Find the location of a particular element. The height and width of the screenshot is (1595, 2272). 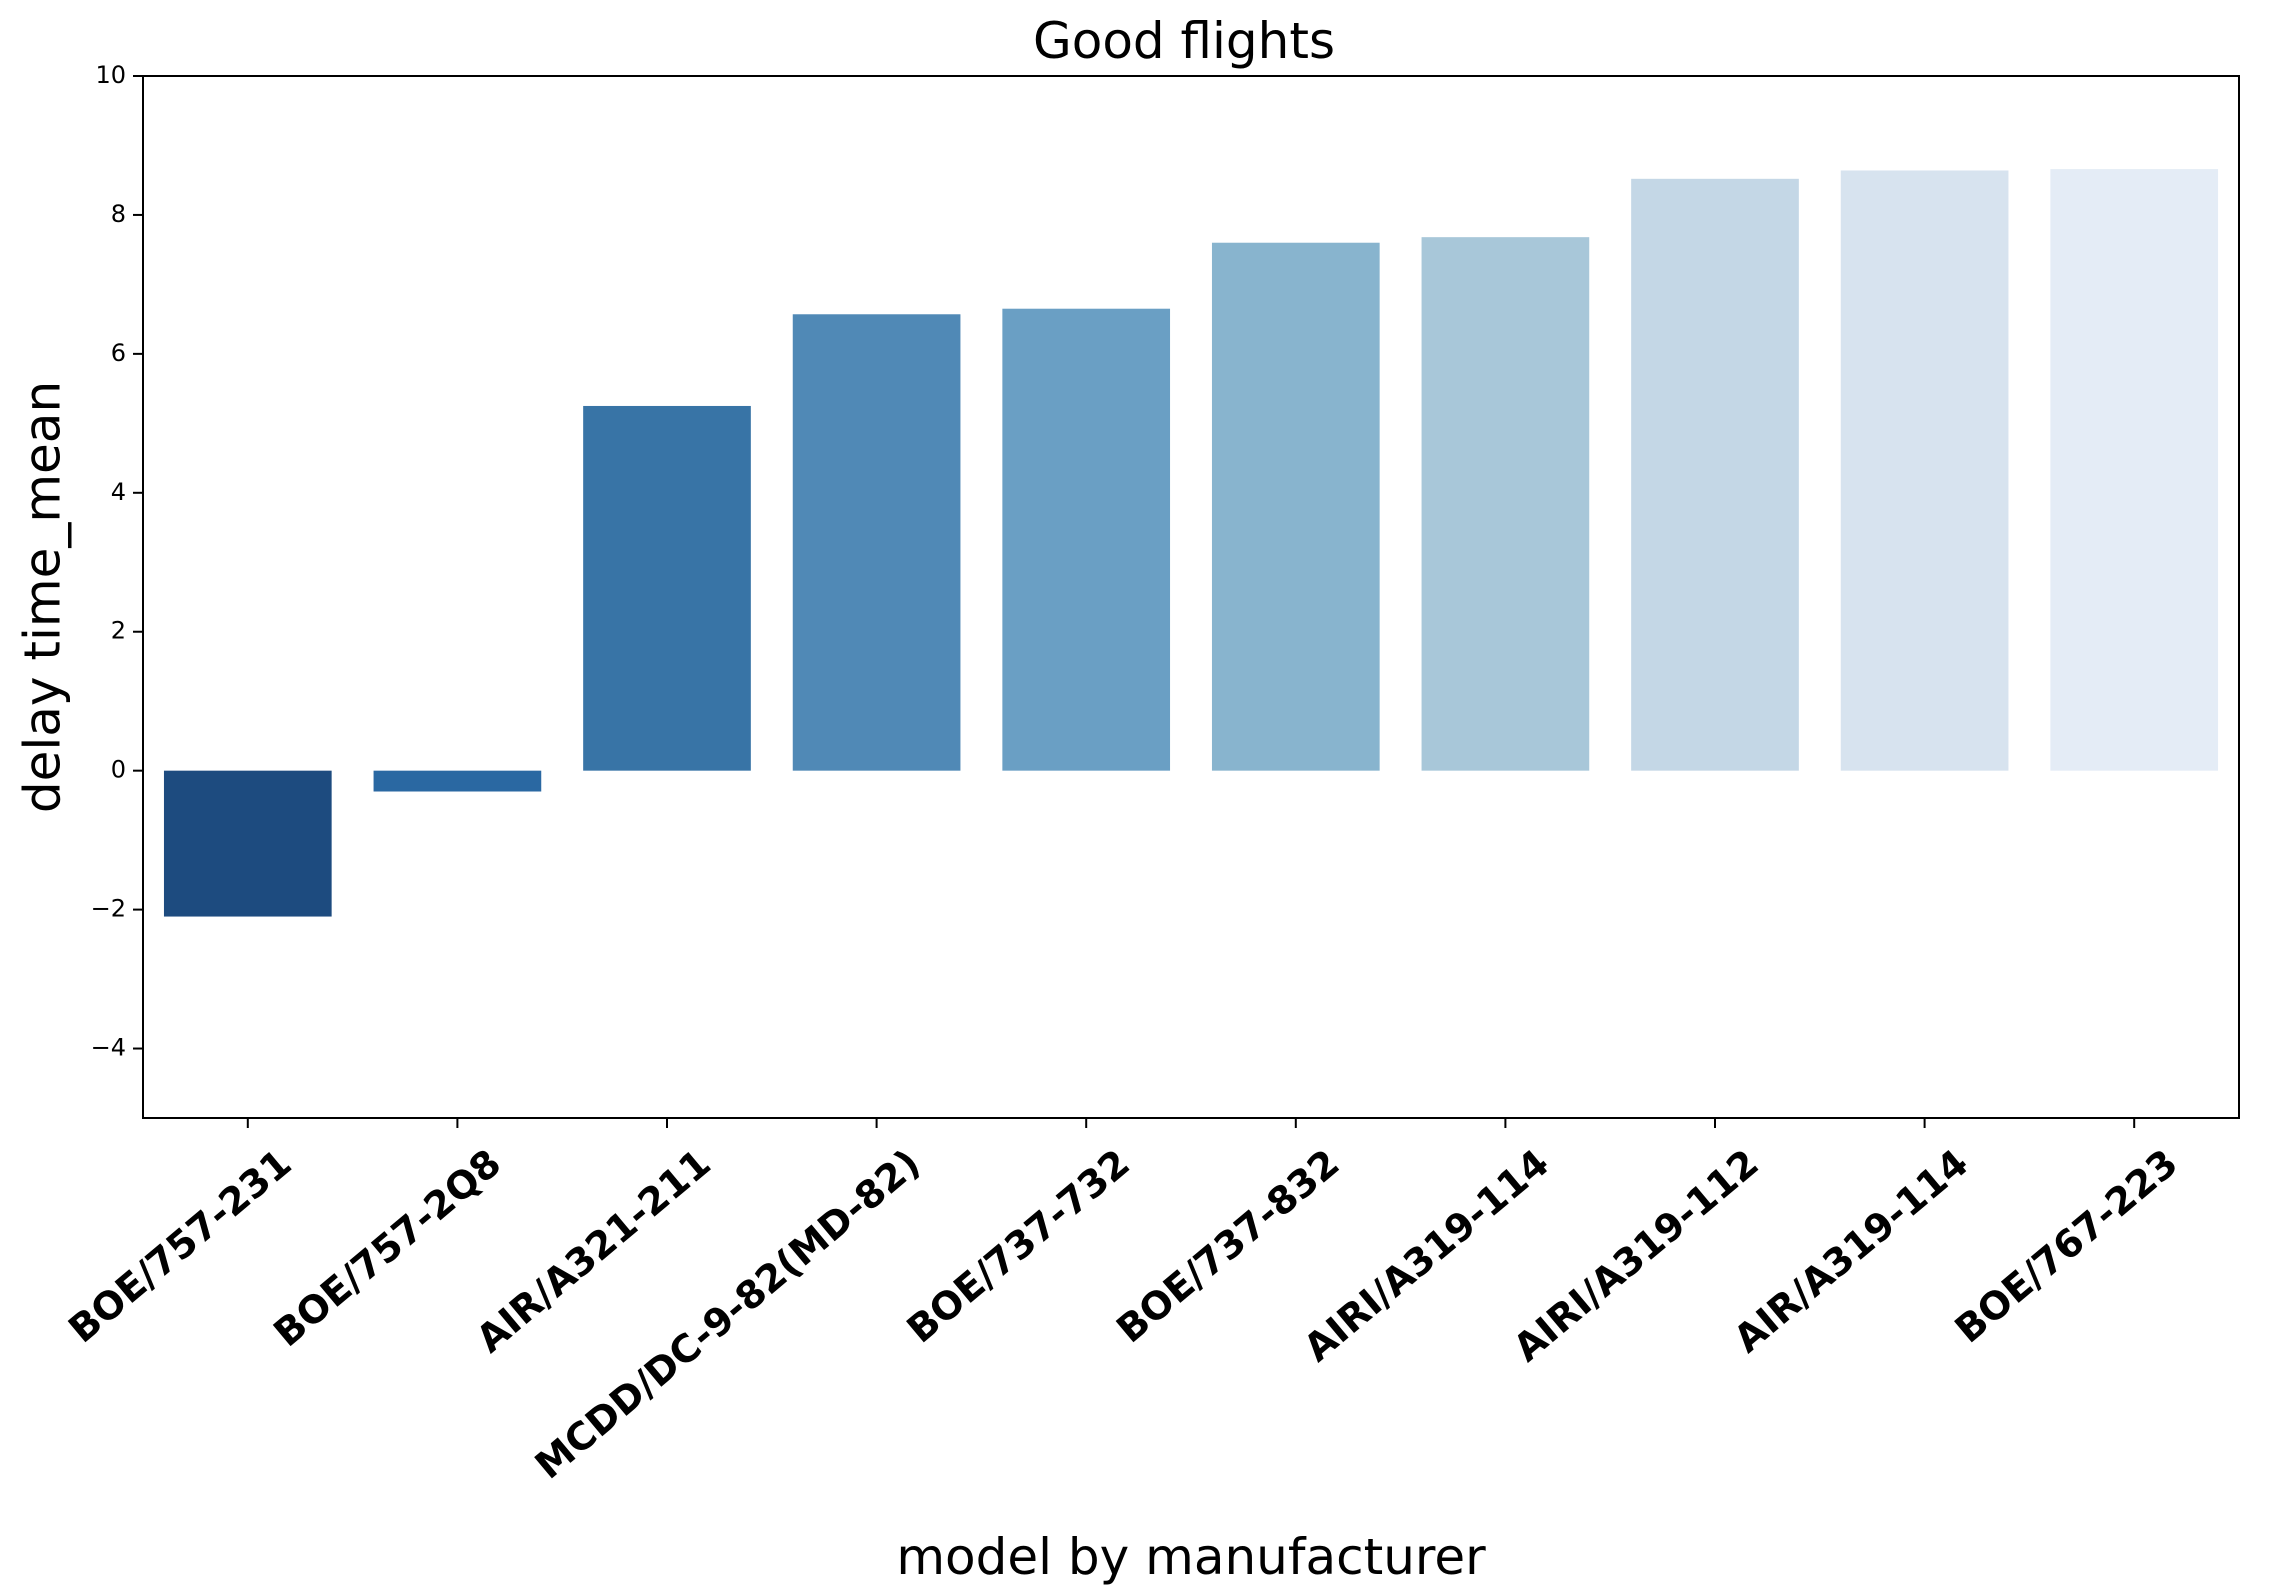

y-axis-ticks: −4 −2 0 2 4 6 8 10 is located at coordinates (117, 561).